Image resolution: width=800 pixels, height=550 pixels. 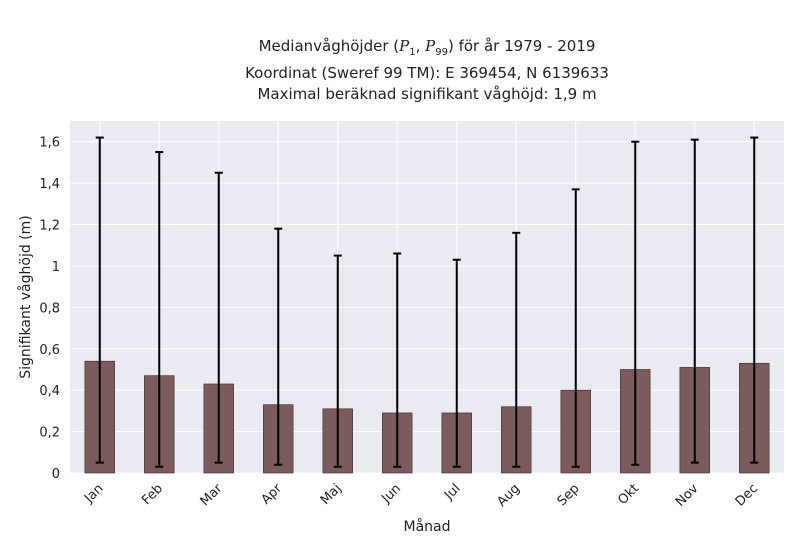 What do you see at coordinates (25, 296) in the screenshot?
I see `y-axis-label: Signifikant våghöjd (m)` at bounding box center [25, 296].